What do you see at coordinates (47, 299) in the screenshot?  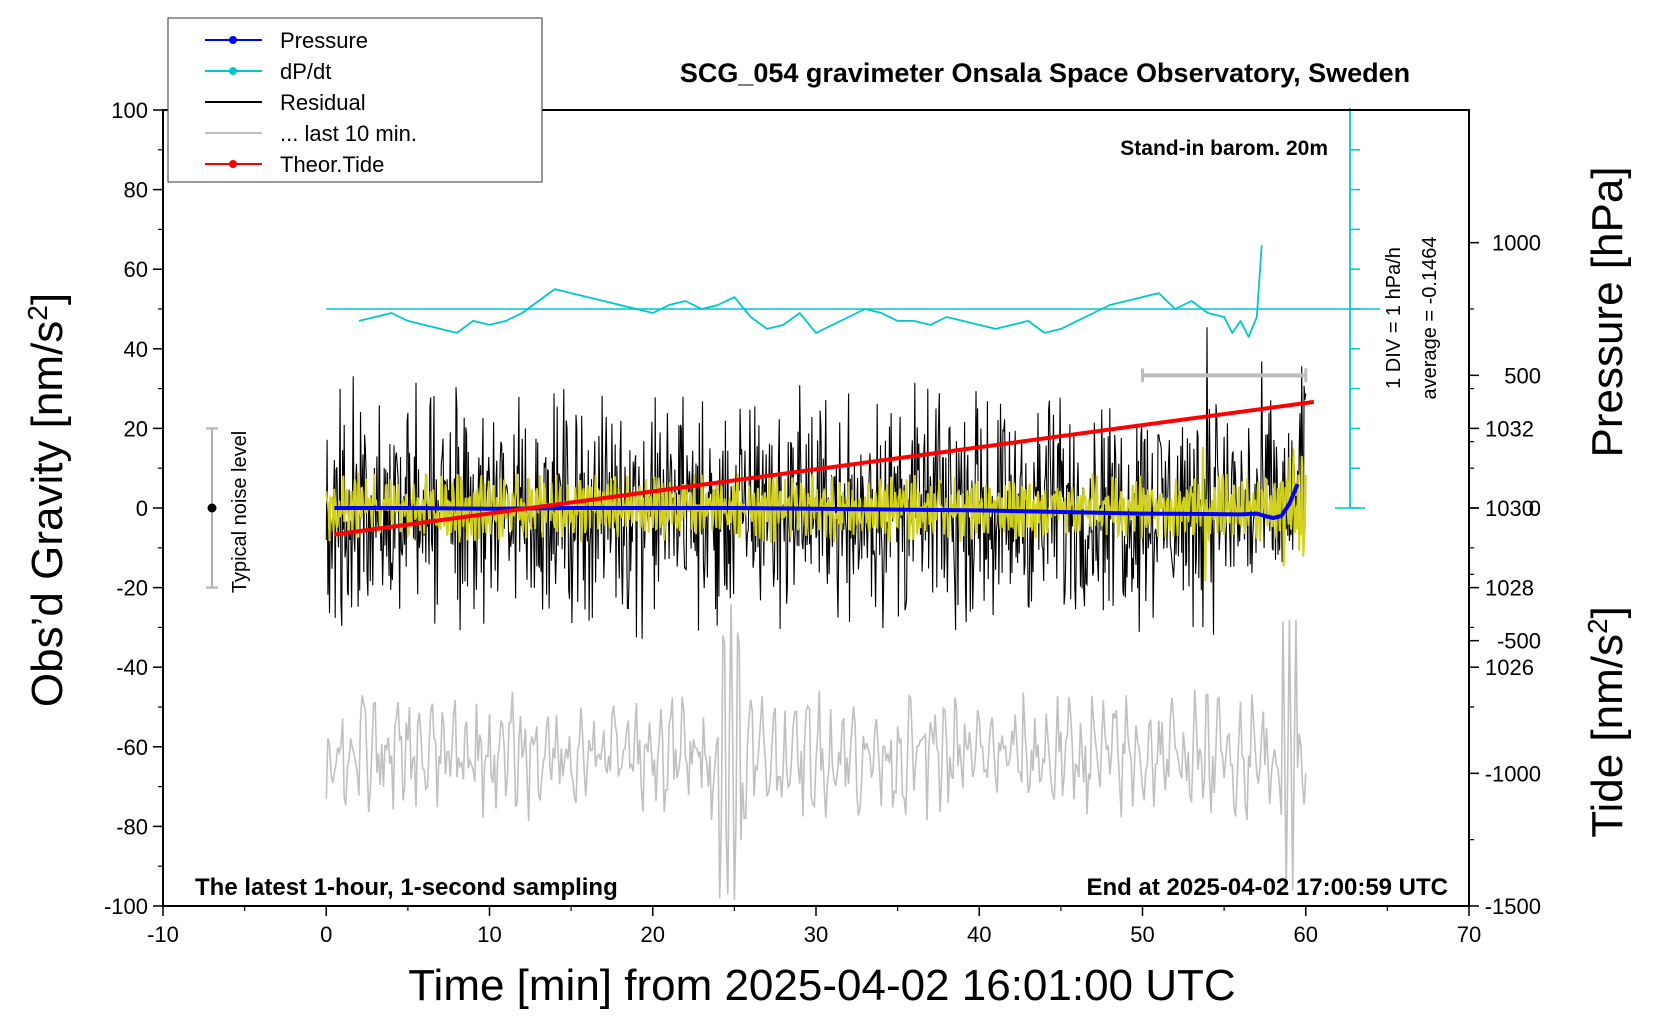 I see `y-axis-left-title-end: ]` at bounding box center [47, 299].